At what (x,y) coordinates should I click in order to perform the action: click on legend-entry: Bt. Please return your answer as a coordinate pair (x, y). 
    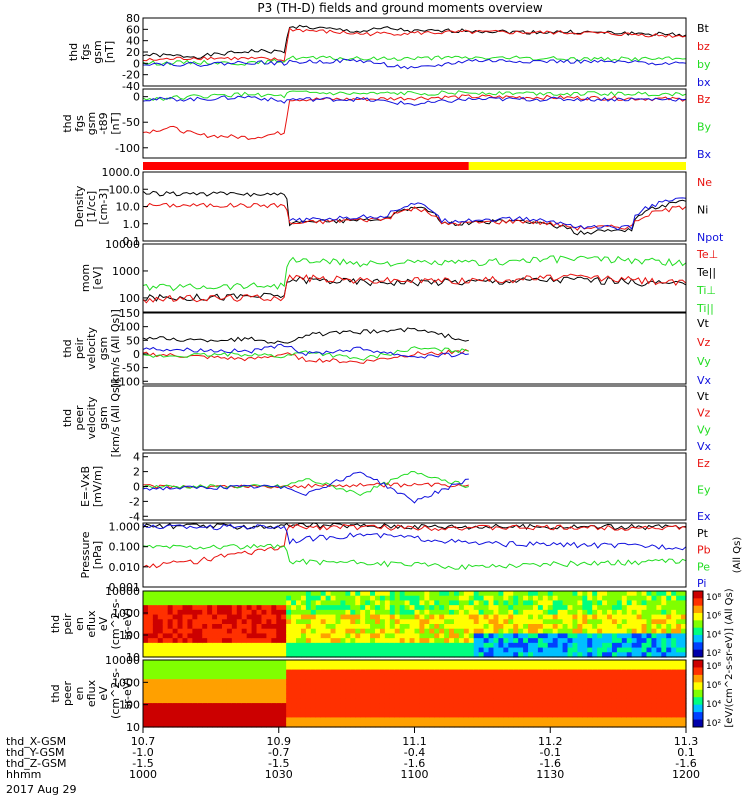
    Looking at the image, I should click on (703, 28).